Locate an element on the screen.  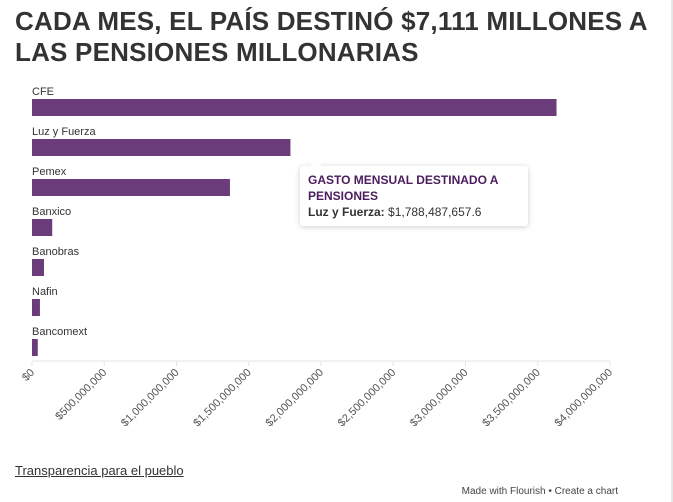
x-tick-label: $1,000,000,000 is located at coordinates (150, 398).